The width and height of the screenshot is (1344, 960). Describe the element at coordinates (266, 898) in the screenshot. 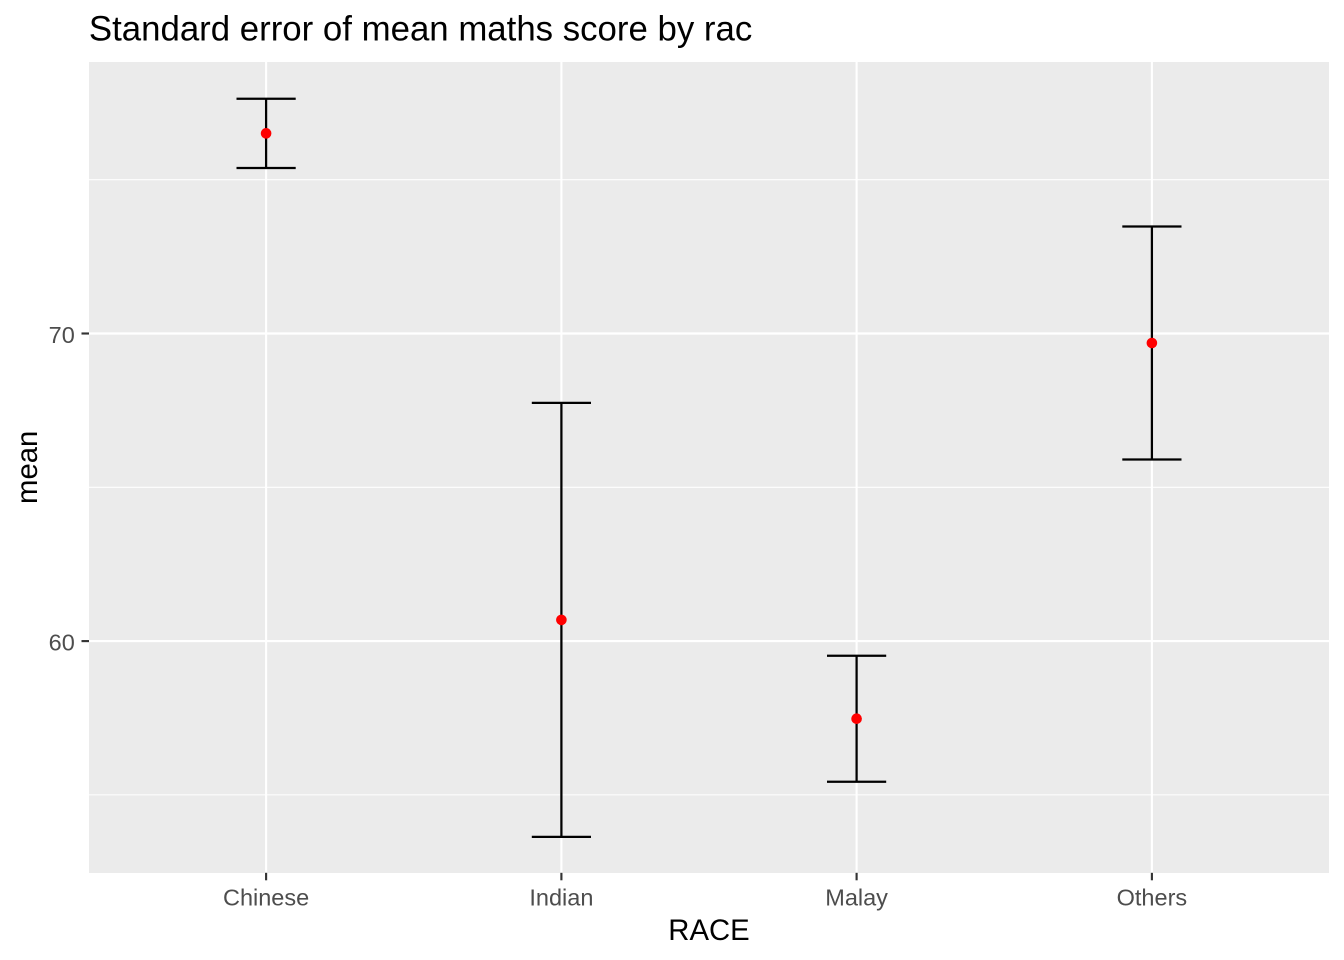

I see `svg-text: Chinese` at that location.